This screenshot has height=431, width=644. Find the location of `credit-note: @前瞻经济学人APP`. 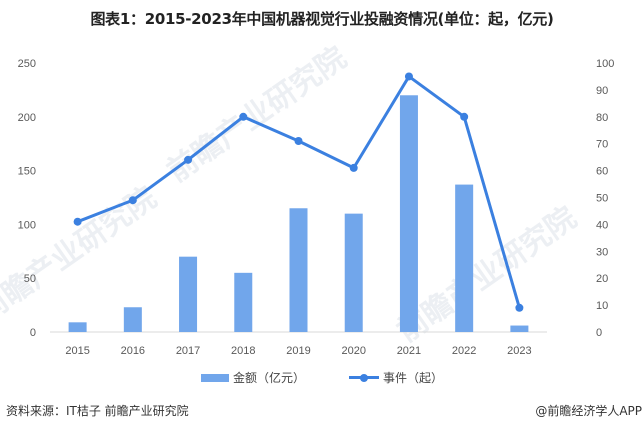

credit-note: @前瞻经济学人APP is located at coordinates (588, 411).